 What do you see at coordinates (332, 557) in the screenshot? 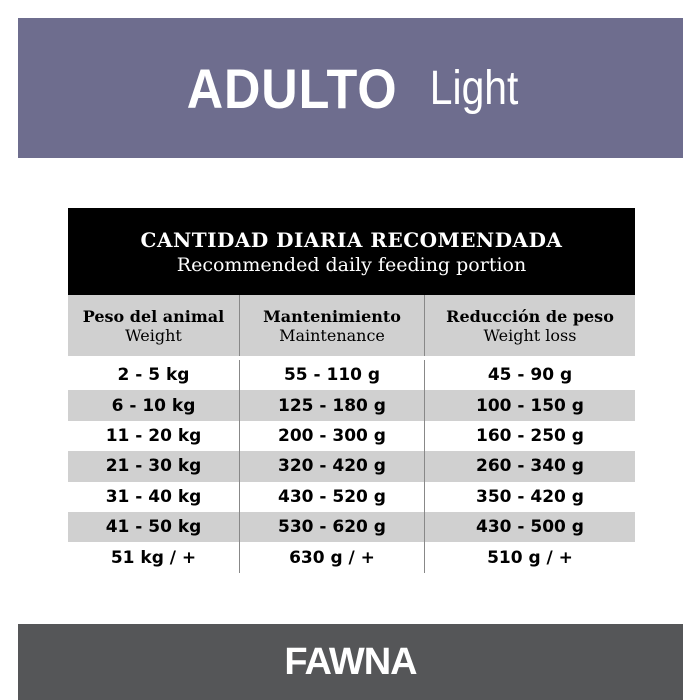
I see `table-cell: 630 g / +` at bounding box center [332, 557].